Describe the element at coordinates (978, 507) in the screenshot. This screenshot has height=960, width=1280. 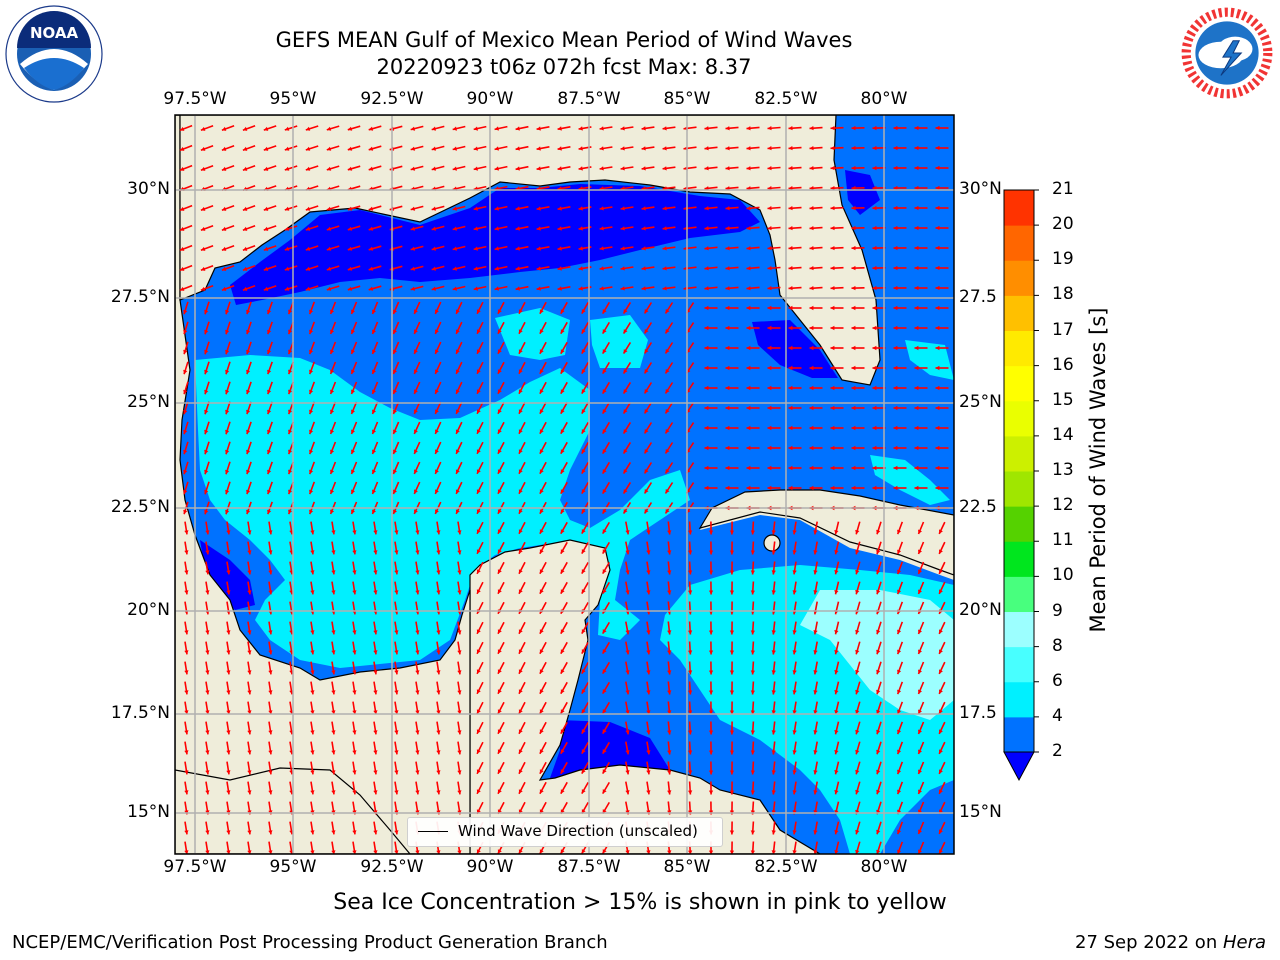
I see `lat-tick-right: 22.5` at that location.